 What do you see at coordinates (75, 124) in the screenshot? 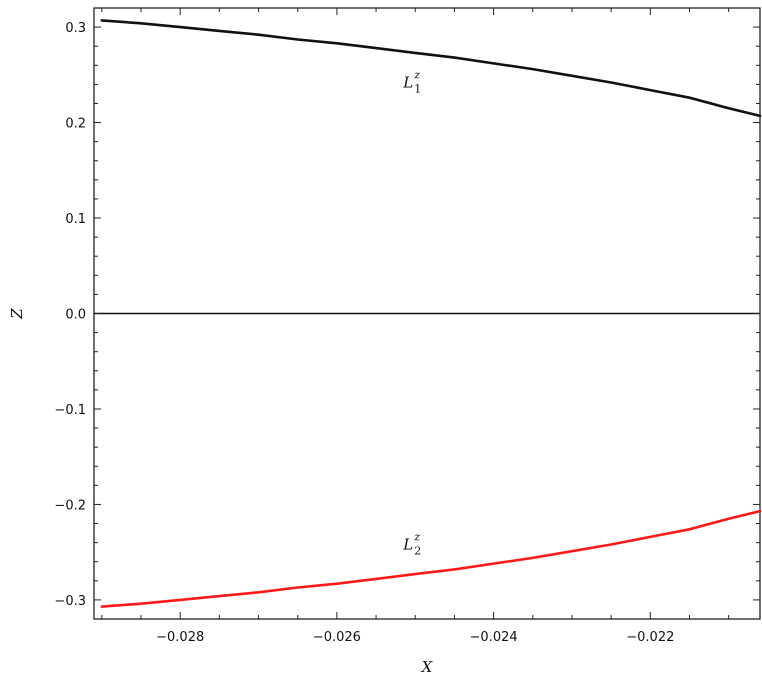
I see `y-tick-label: 0.2` at bounding box center [75, 124].